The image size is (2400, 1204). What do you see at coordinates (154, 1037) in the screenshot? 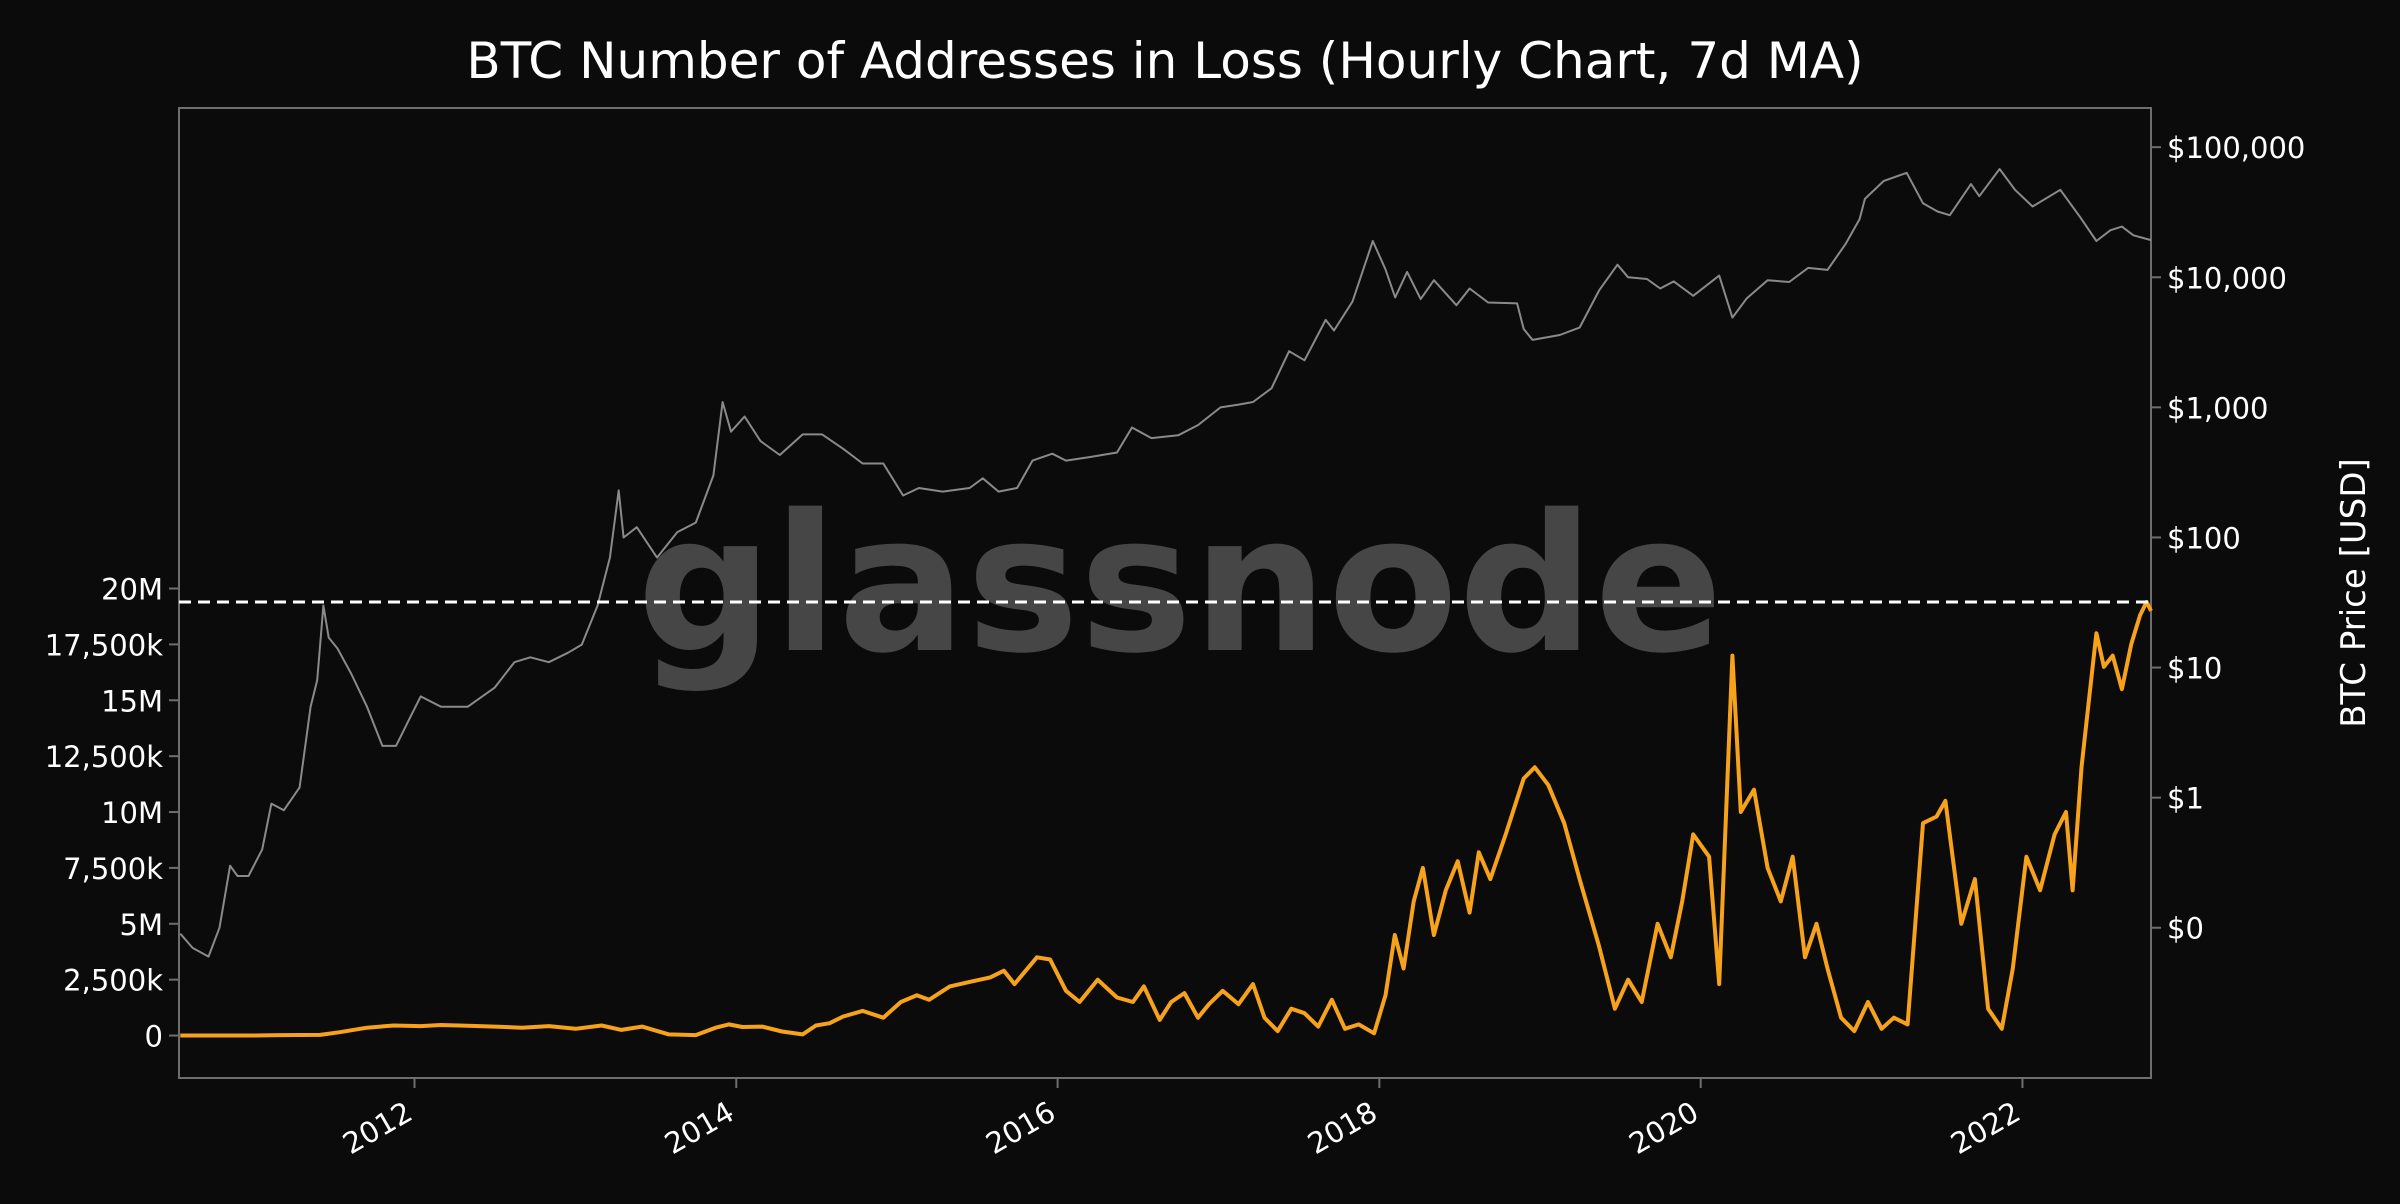
I see `y-tick-label: 0` at bounding box center [154, 1037].